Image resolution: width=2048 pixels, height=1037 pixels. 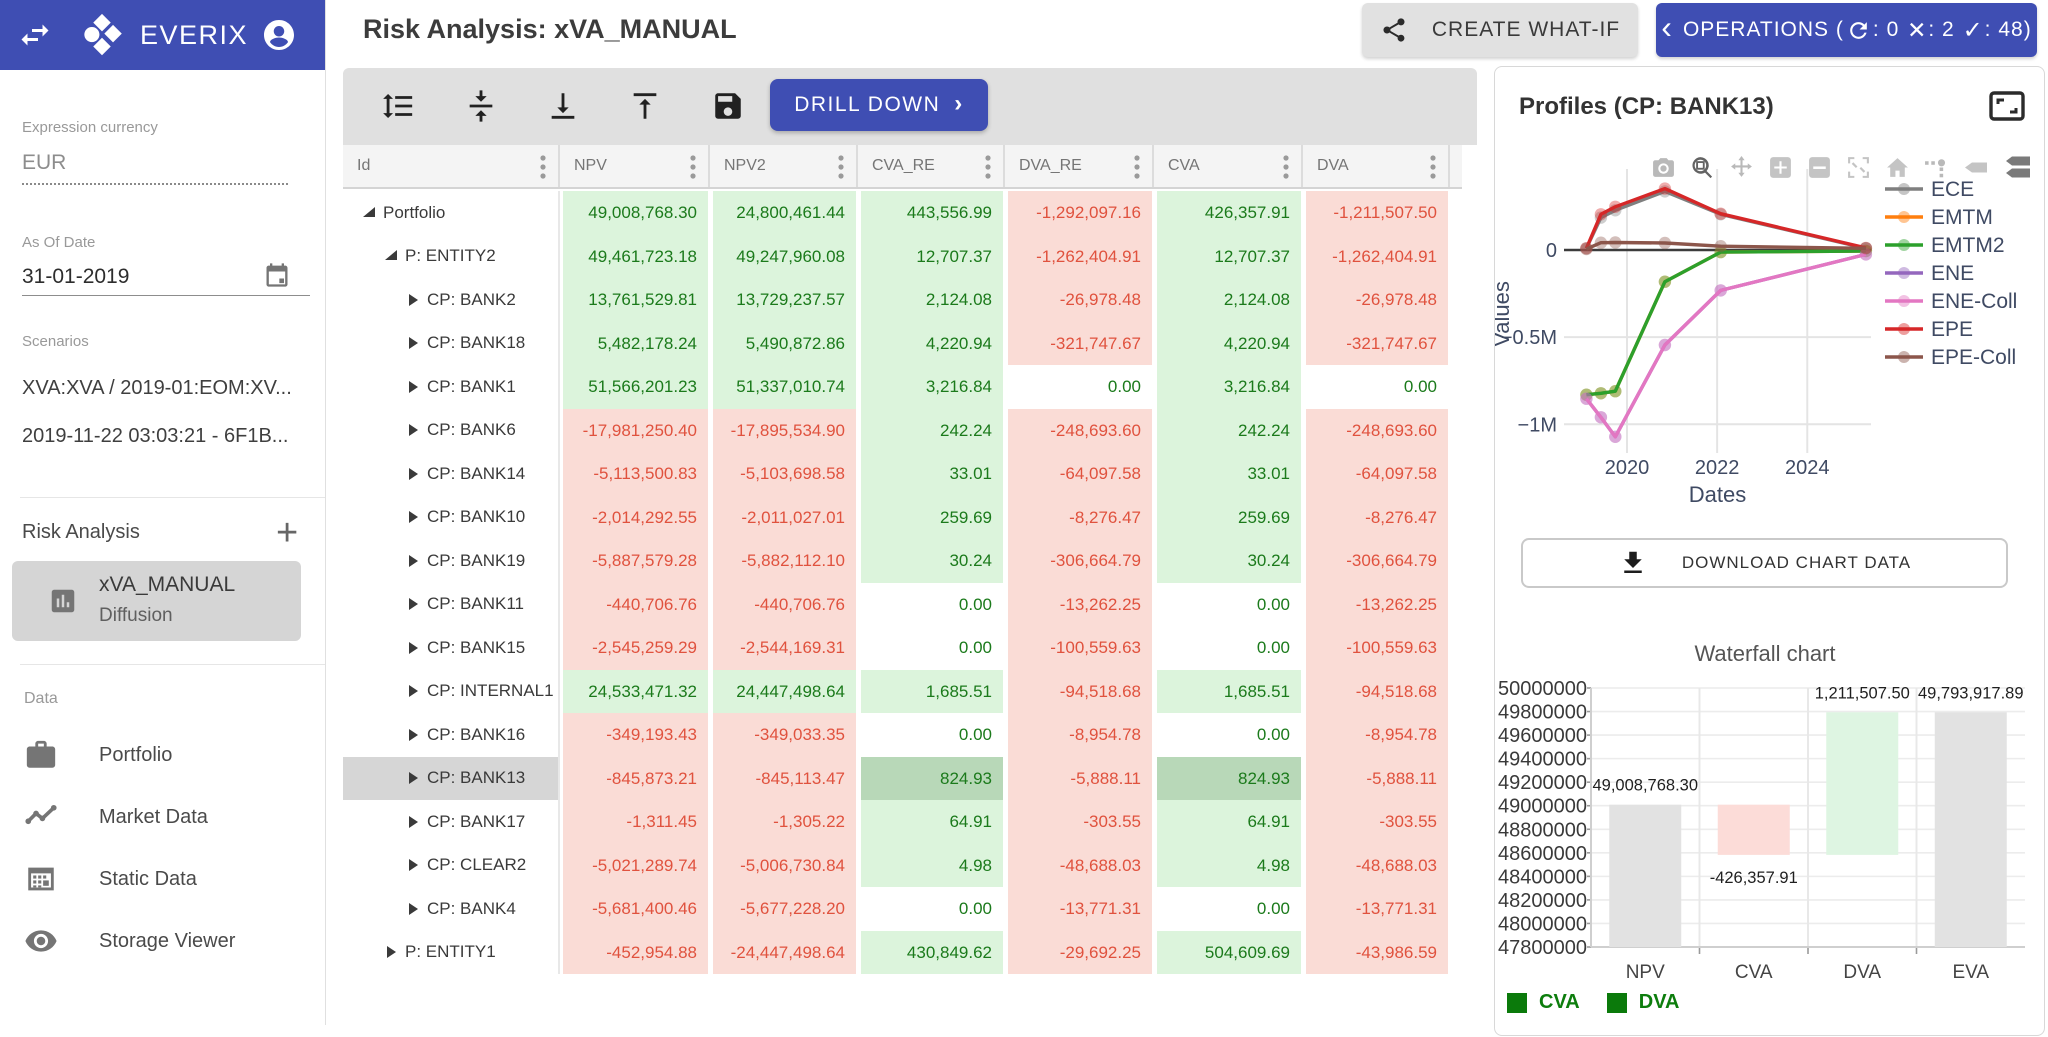 I want to click on value-cell-cva_re: 430,849.62, so click(x=932, y=952).